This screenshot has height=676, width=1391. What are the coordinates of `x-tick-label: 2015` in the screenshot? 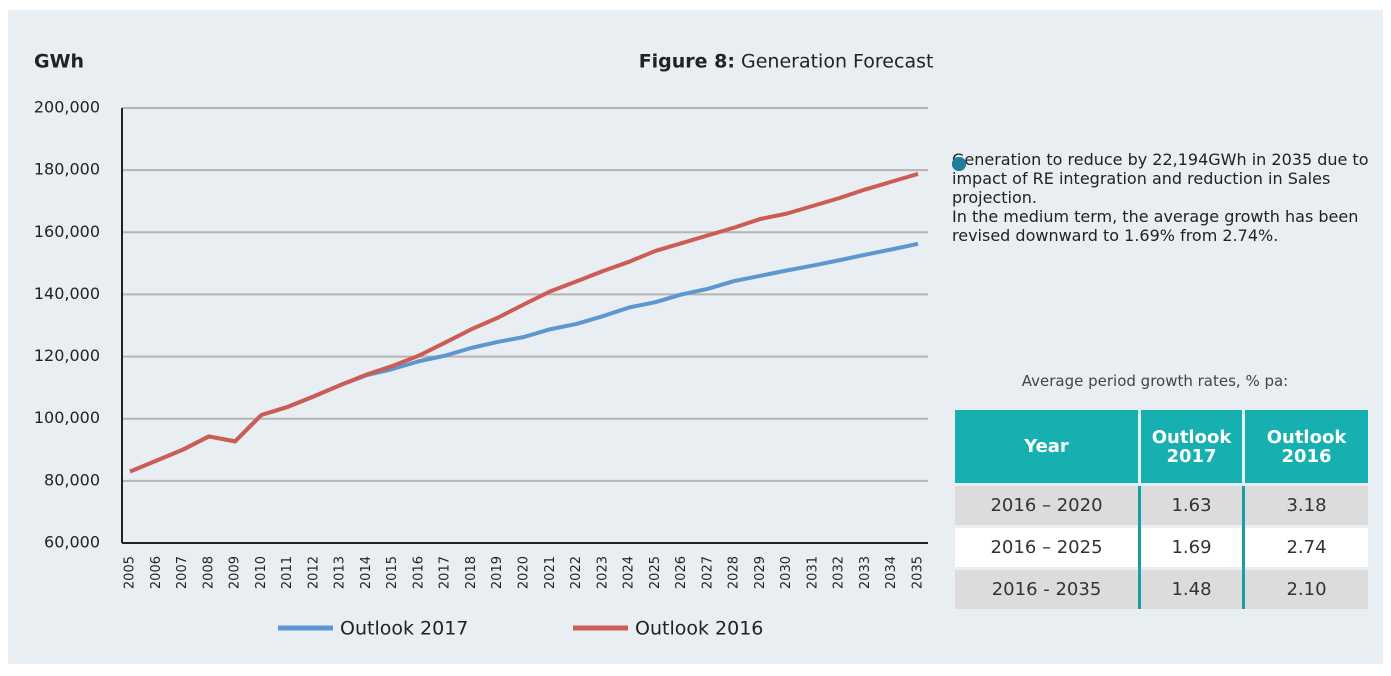 It's located at (392, 572).